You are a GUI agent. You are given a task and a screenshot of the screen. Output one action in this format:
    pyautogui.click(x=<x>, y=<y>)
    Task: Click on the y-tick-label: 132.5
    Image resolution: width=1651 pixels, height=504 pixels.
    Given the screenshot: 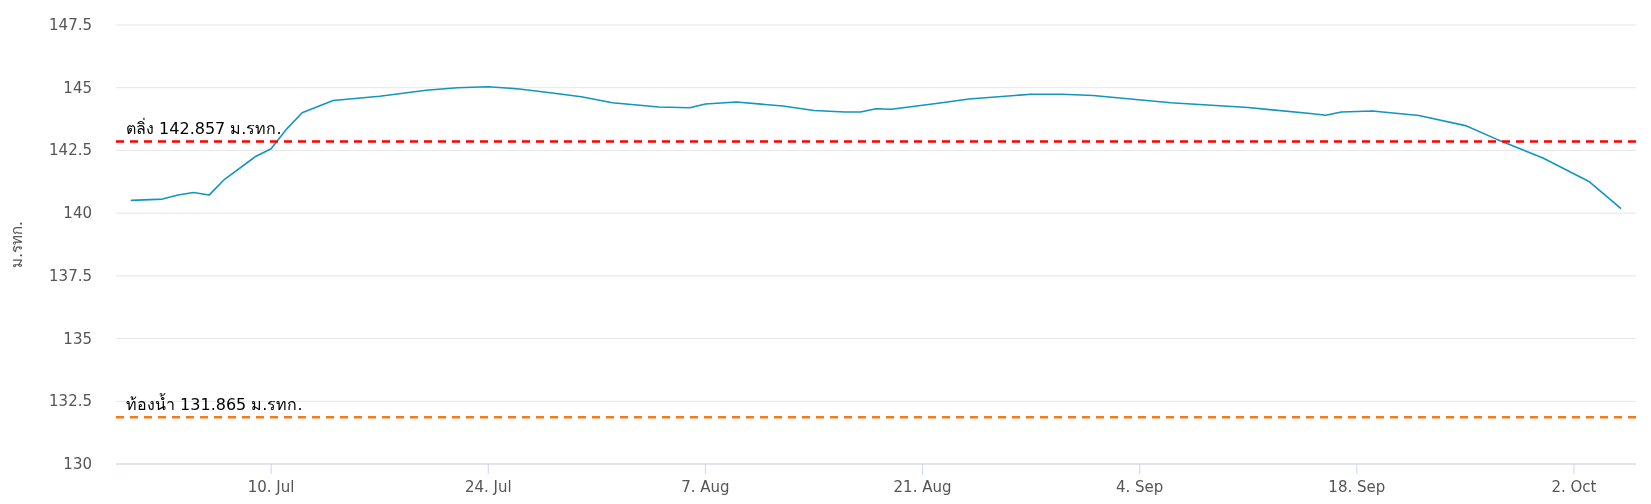 What is the action you would take?
    pyautogui.click(x=70, y=401)
    